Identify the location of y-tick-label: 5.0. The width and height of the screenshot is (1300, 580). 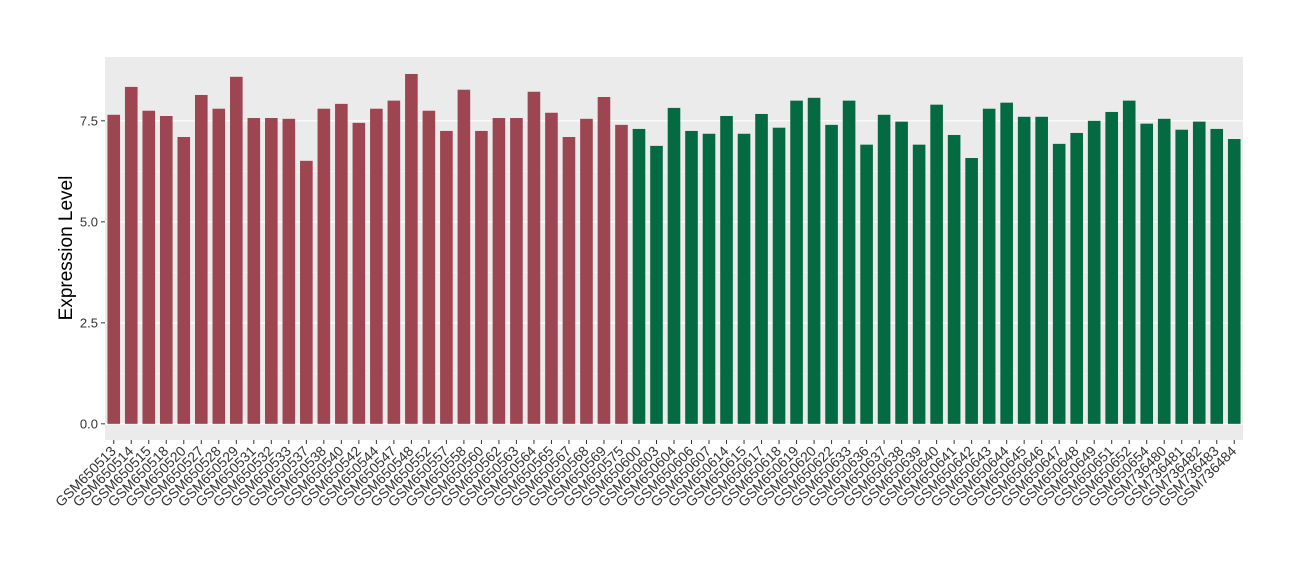
(89, 221).